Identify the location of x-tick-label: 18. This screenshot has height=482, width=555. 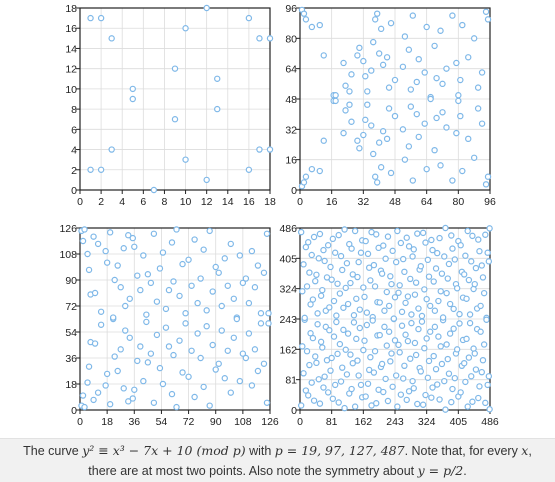
(270, 202).